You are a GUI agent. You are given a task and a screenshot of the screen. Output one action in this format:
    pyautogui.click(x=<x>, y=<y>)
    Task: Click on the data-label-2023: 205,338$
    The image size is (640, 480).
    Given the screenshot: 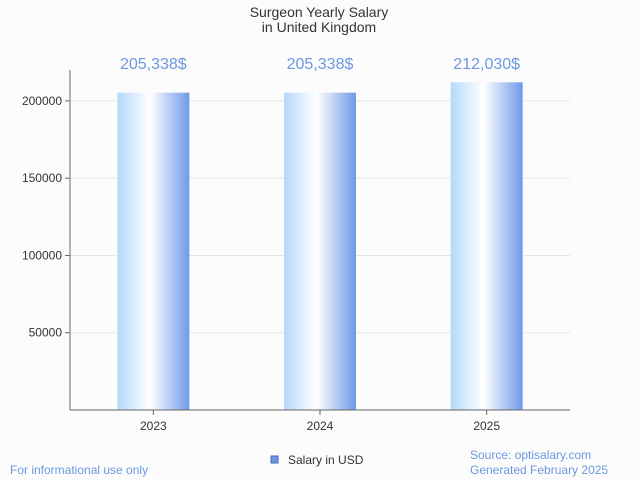 What is the action you would take?
    pyautogui.click(x=153, y=64)
    